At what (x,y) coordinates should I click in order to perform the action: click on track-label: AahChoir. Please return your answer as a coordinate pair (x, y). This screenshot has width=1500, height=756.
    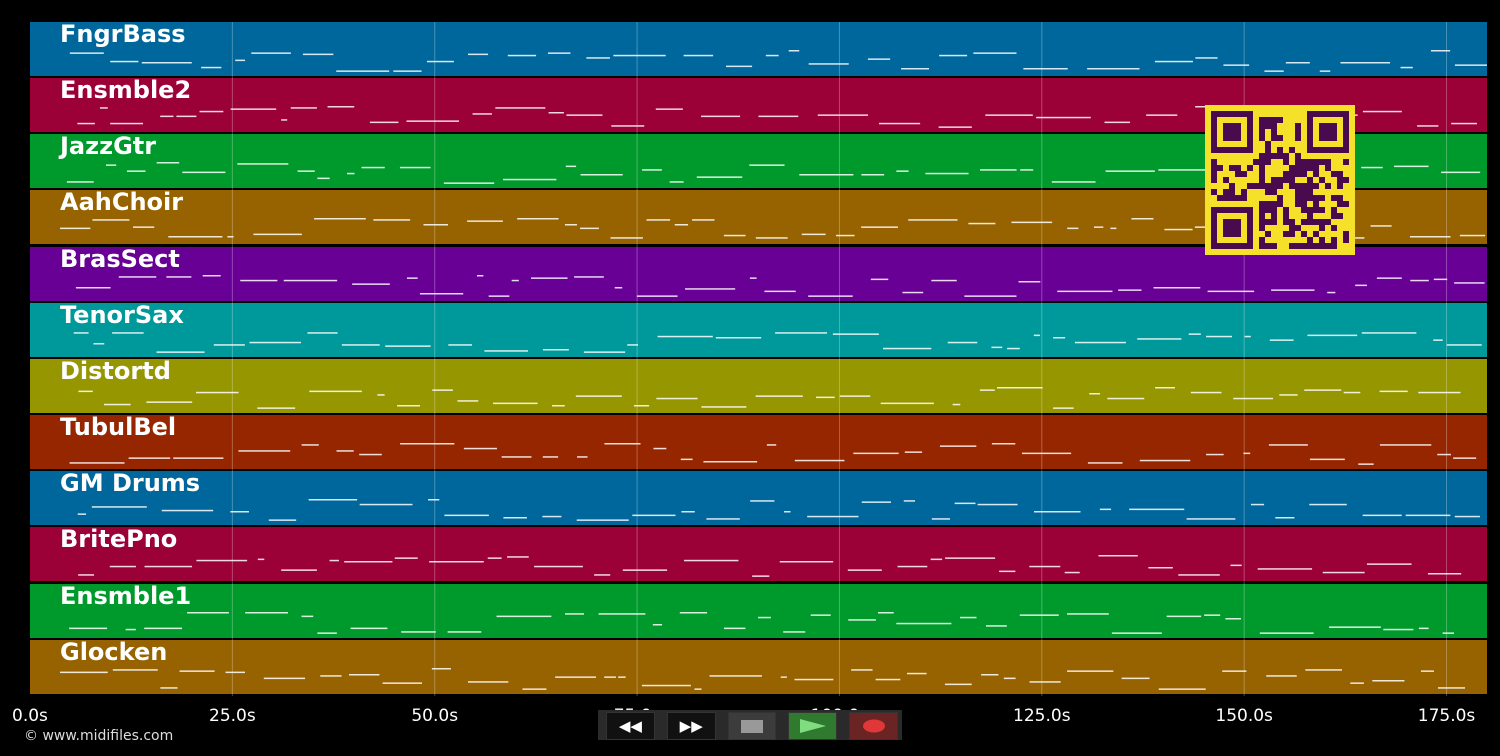
    Looking at the image, I should click on (122, 202).